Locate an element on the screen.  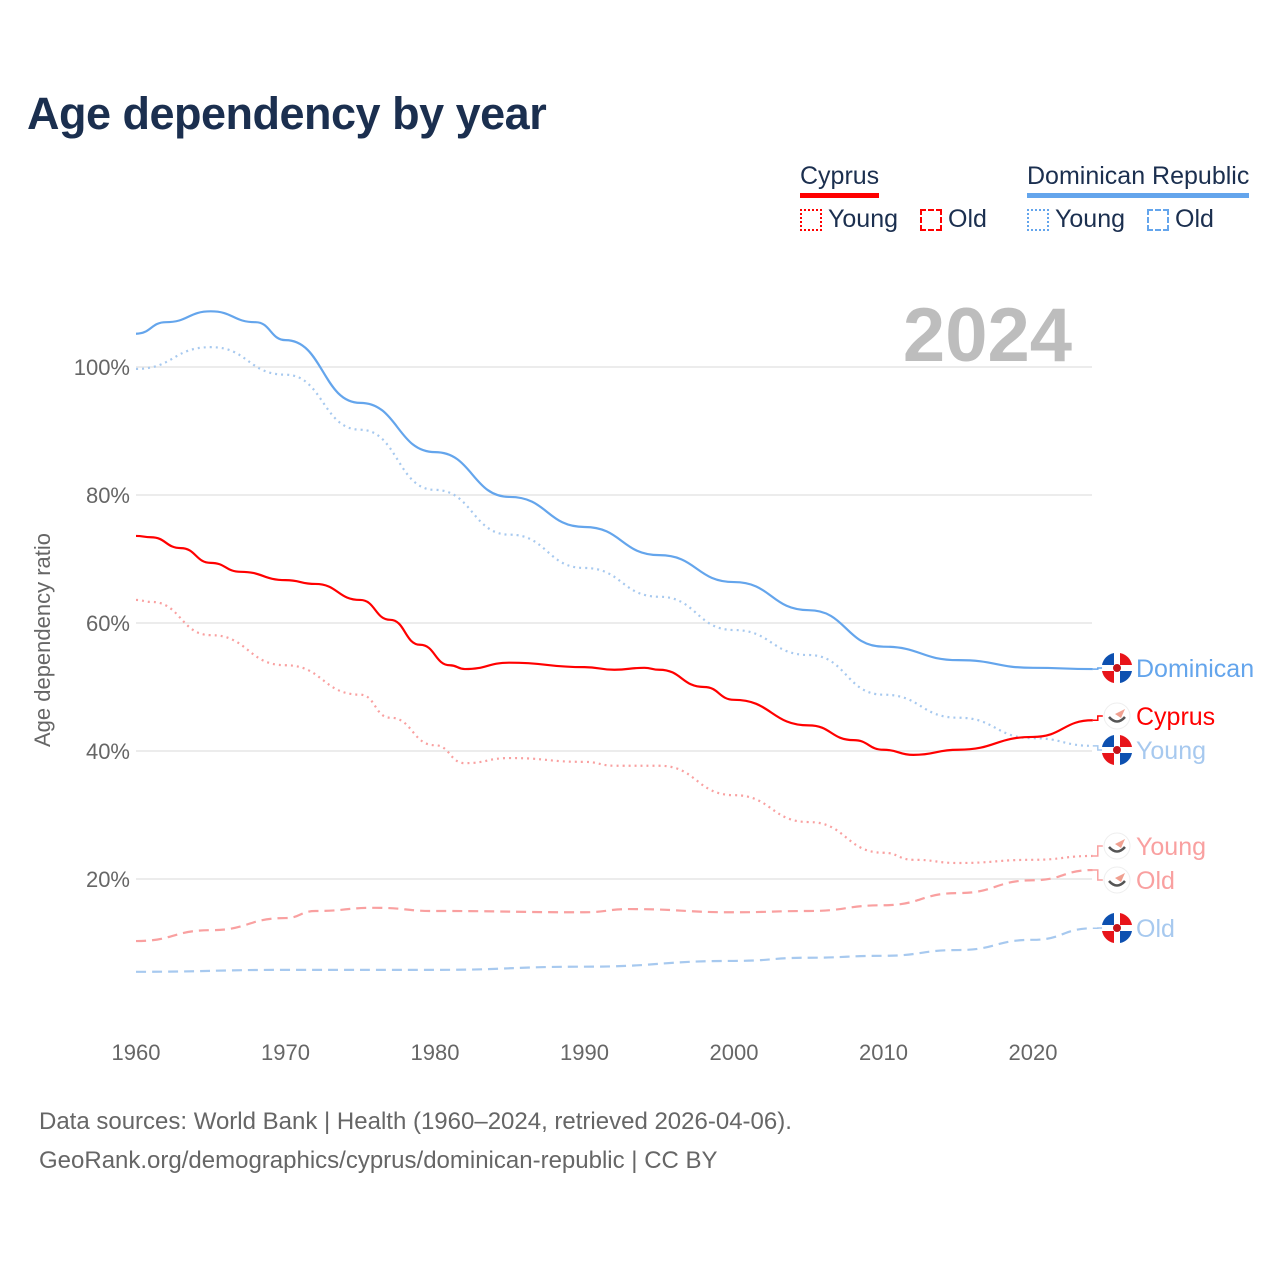
y-tick-label: 20% is located at coordinates (108, 879).